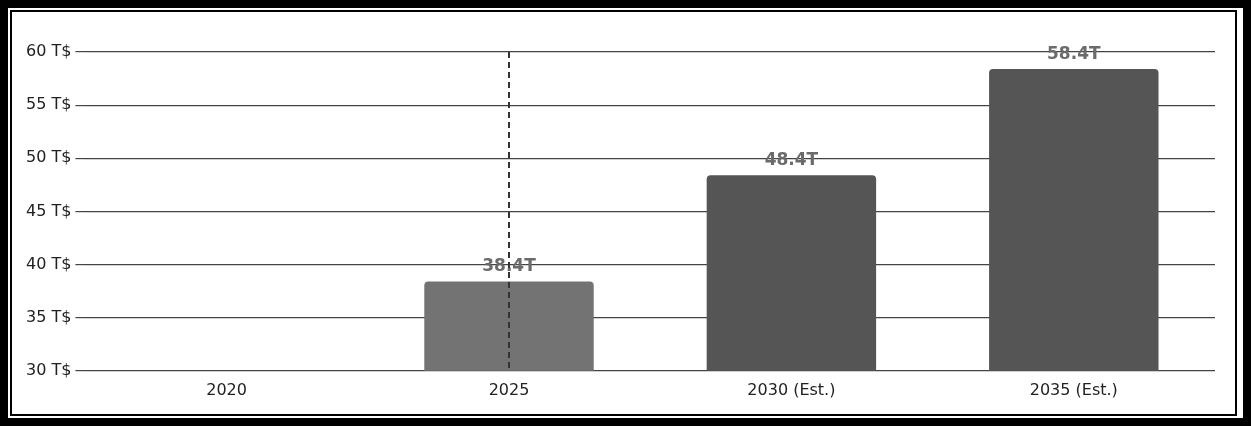  What do you see at coordinates (48, 263) in the screenshot?
I see `y-tick-label: 40 T$` at bounding box center [48, 263].